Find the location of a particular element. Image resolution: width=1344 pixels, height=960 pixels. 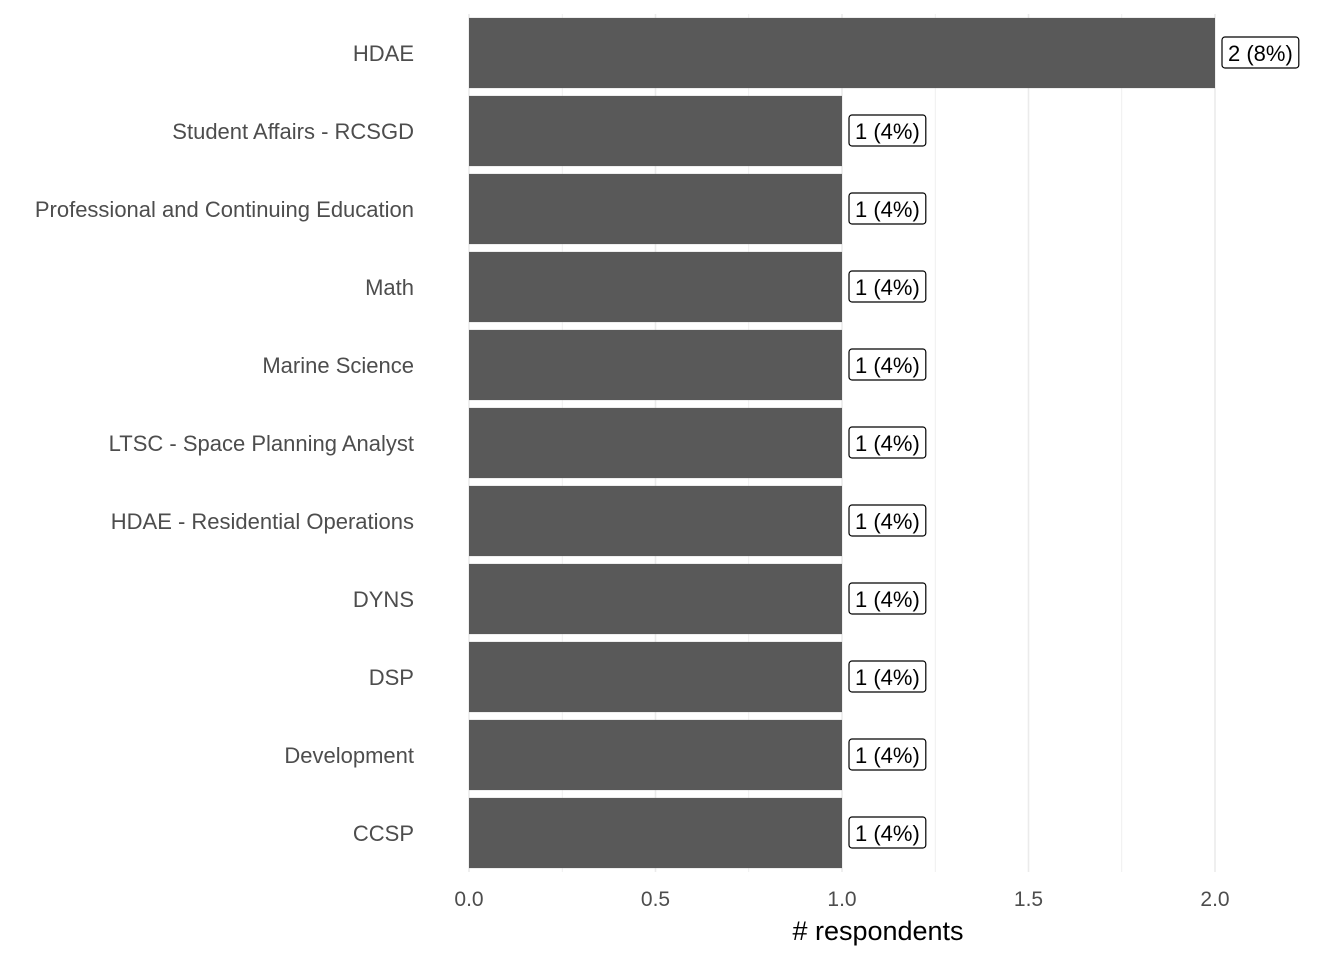

category-label: Marine Science is located at coordinates (338, 365).